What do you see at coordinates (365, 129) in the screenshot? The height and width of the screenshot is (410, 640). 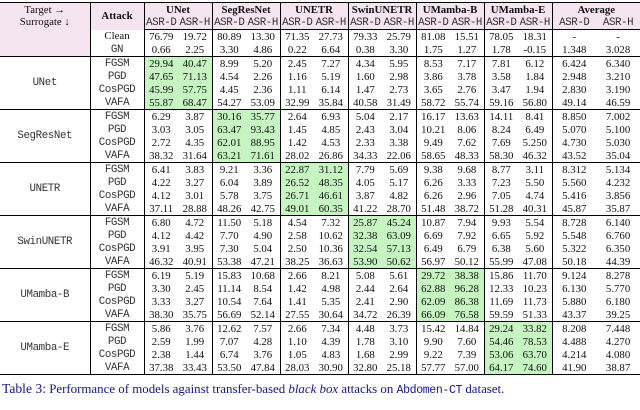 I see `metric-cell: 2.43` at bounding box center [365, 129].